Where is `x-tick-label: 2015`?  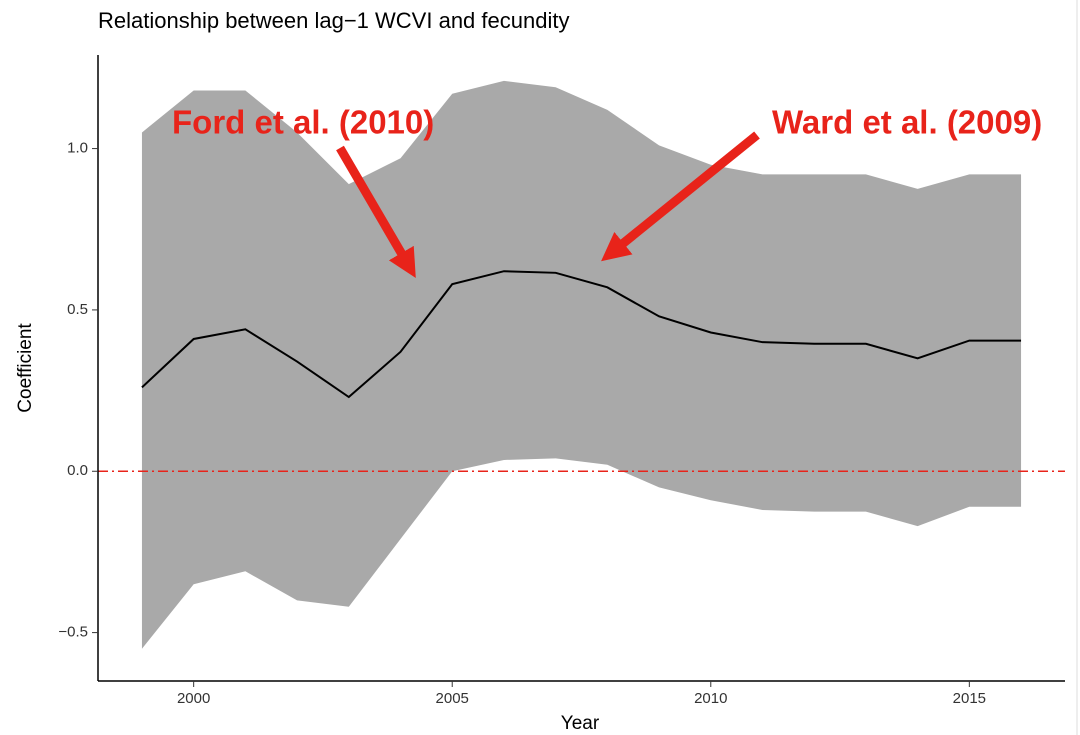 x-tick-label: 2015 is located at coordinates (969, 698).